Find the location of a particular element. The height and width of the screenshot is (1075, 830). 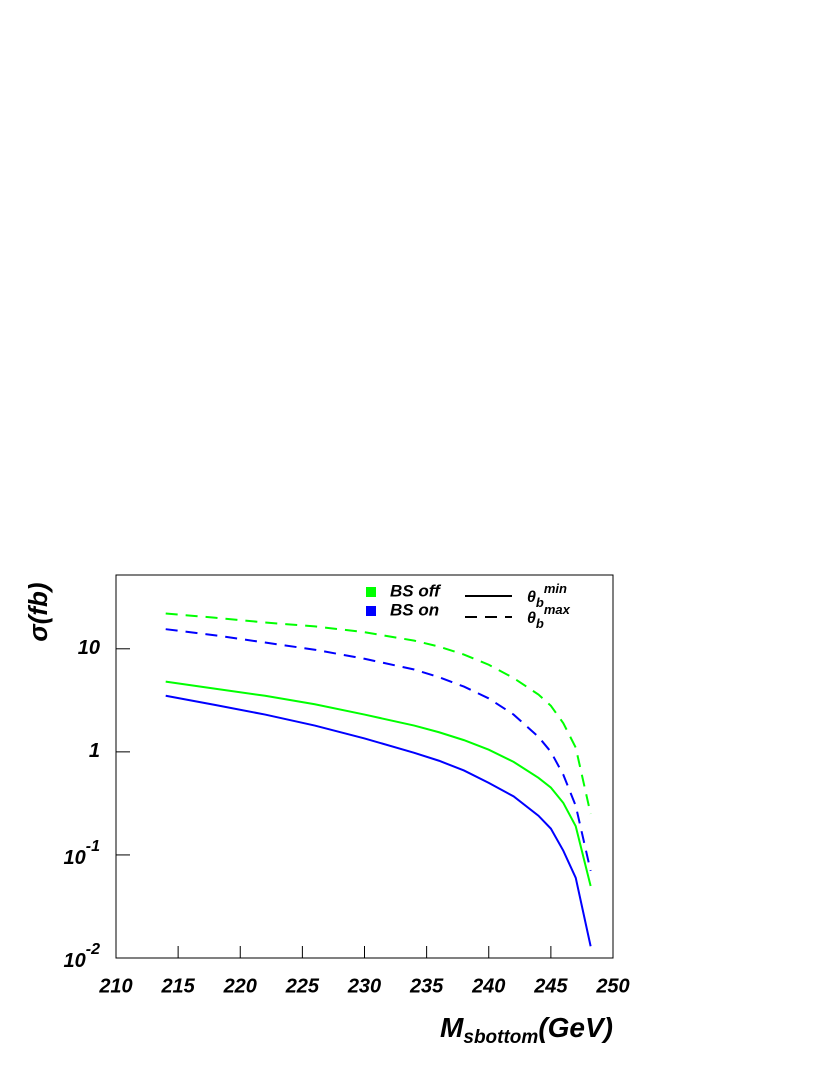

x-tick-label: 240 is located at coordinates (488, 986).